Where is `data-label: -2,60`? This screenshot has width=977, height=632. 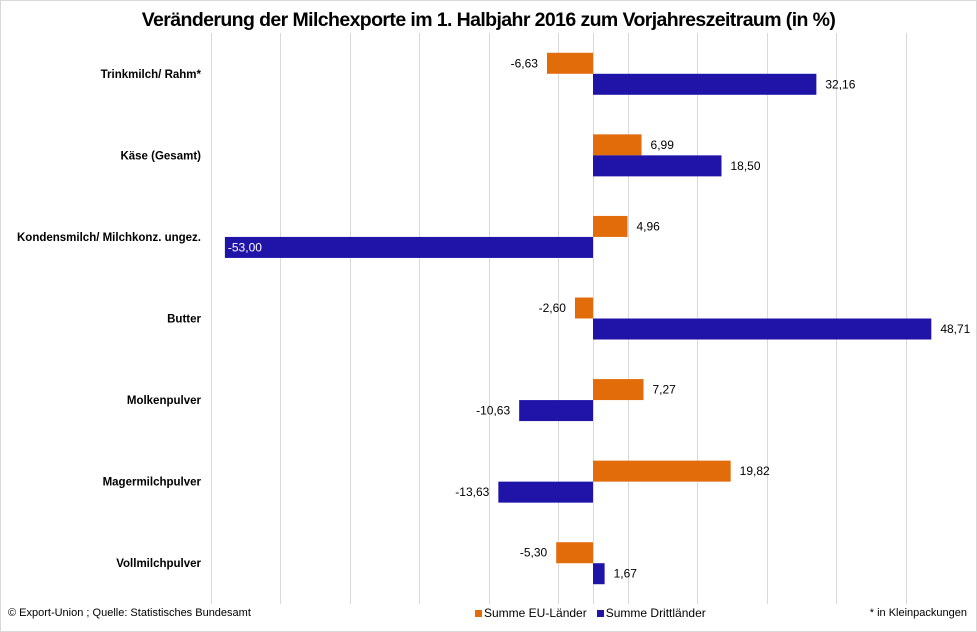 data-label: -2,60 is located at coordinates (553, 308).